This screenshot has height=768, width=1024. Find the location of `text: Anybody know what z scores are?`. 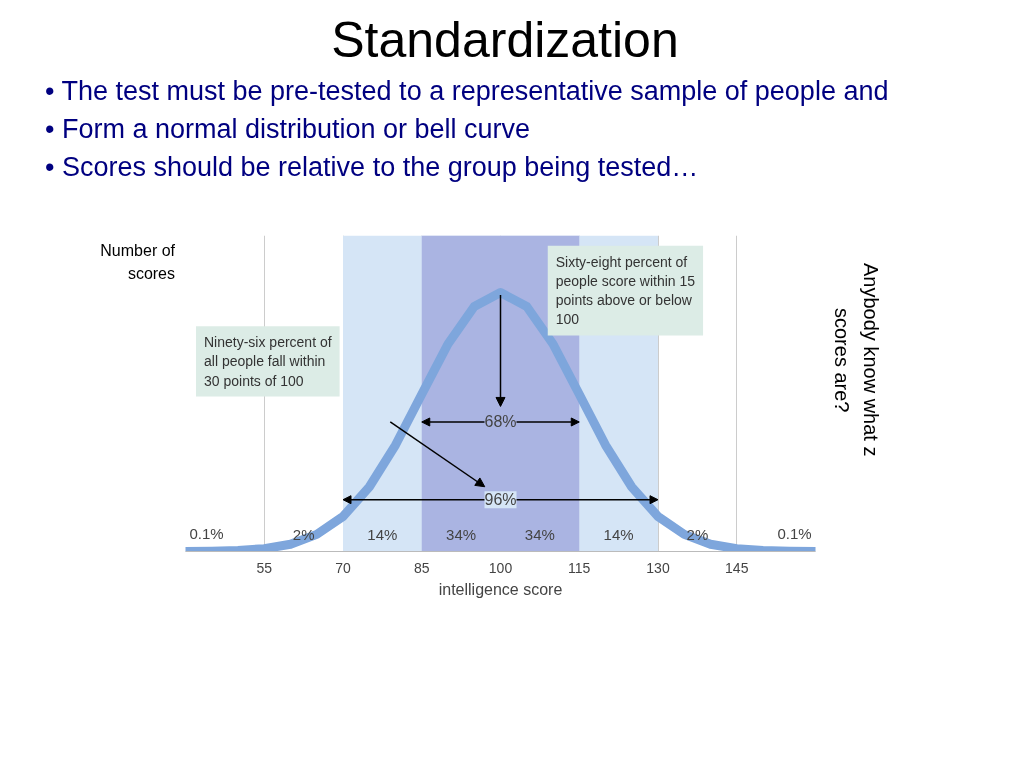

text: Anybody know what z scores are? is located at coordinates (856, 360).